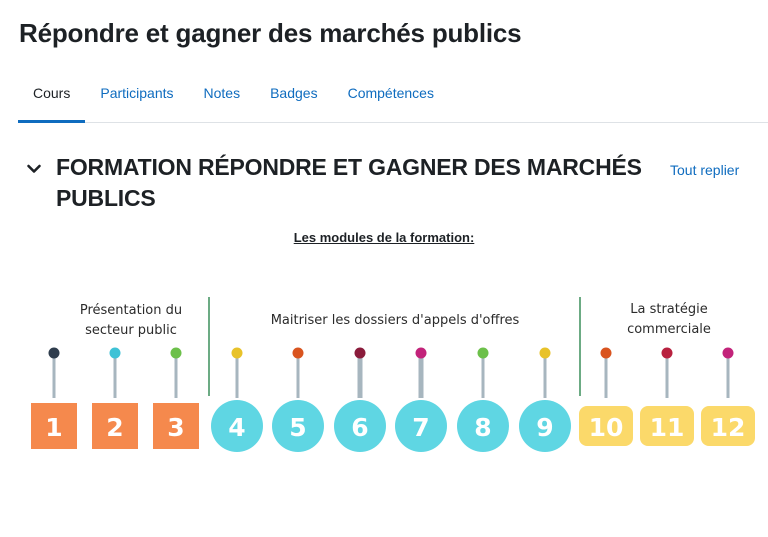 This screenshot has width=768, height=537. I want to click on tab-notes: Notes, so click(222, 93).